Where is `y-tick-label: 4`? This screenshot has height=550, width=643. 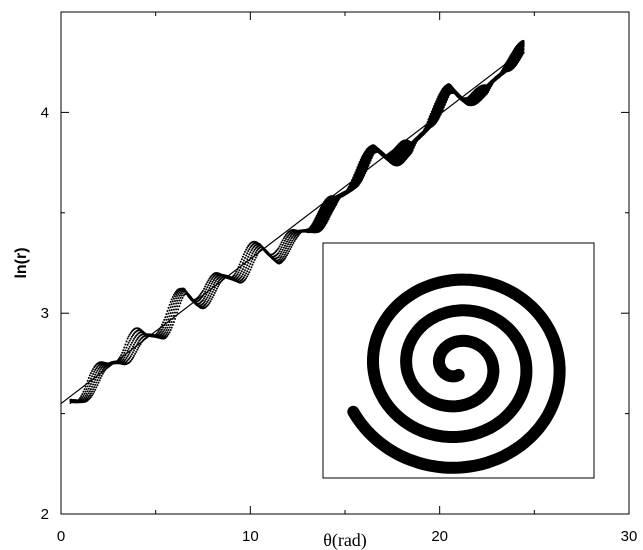
y-tick-label: 4 is located at coordinates (45, 112).